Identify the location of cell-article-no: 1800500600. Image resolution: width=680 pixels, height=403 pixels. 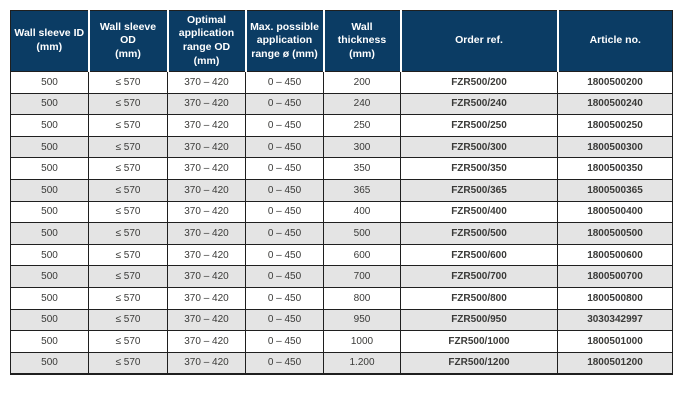
(615, 255).